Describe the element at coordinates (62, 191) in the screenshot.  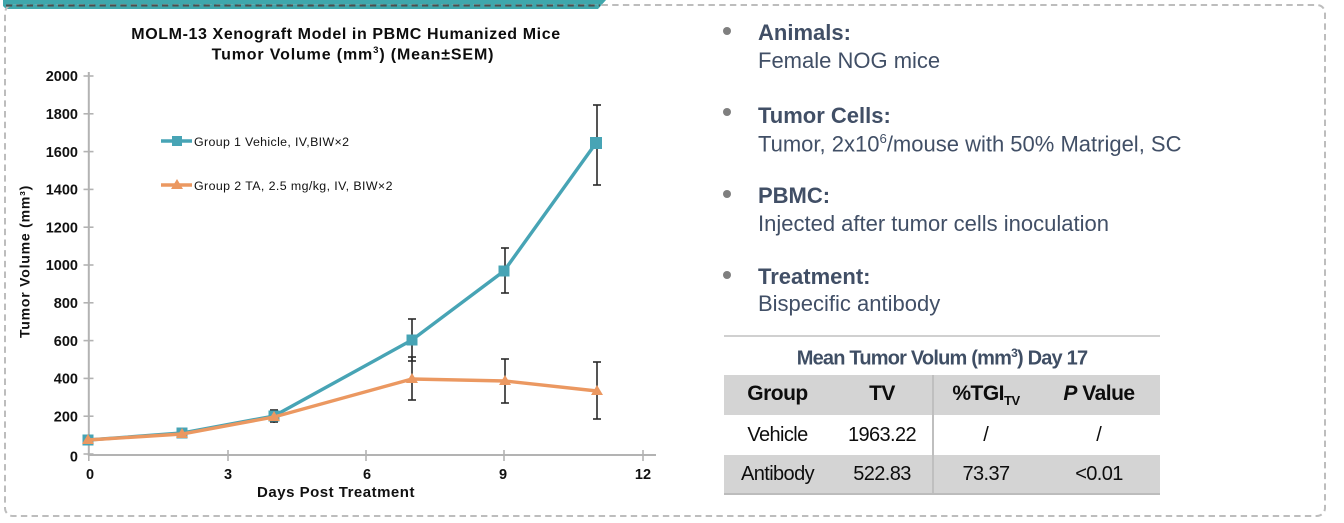
I see `svg-text: 1400` at that location.